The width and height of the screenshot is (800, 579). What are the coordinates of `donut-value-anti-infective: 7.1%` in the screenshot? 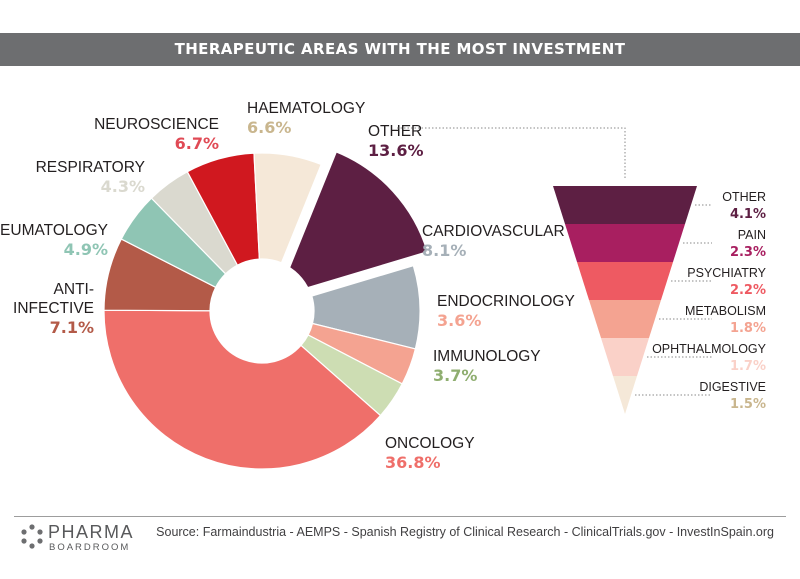 It's located at (72, 327).